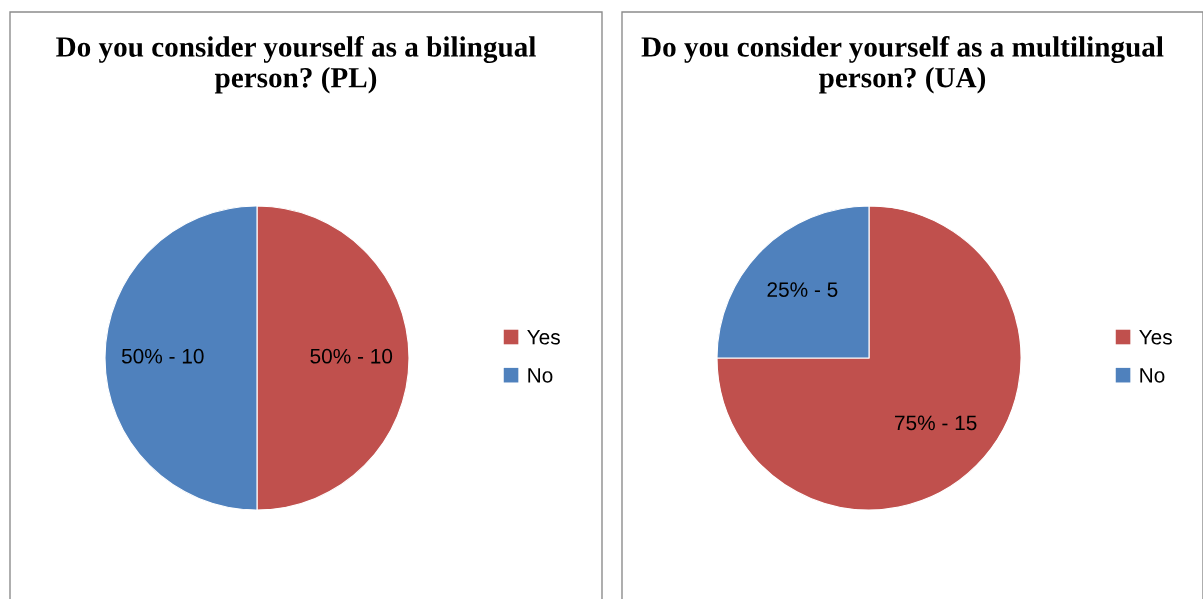 This screenshot has width=1203, height=599. I want to click on chart-title: Do you consider yourself as a bilingual person? (PL), so click(296, 65).